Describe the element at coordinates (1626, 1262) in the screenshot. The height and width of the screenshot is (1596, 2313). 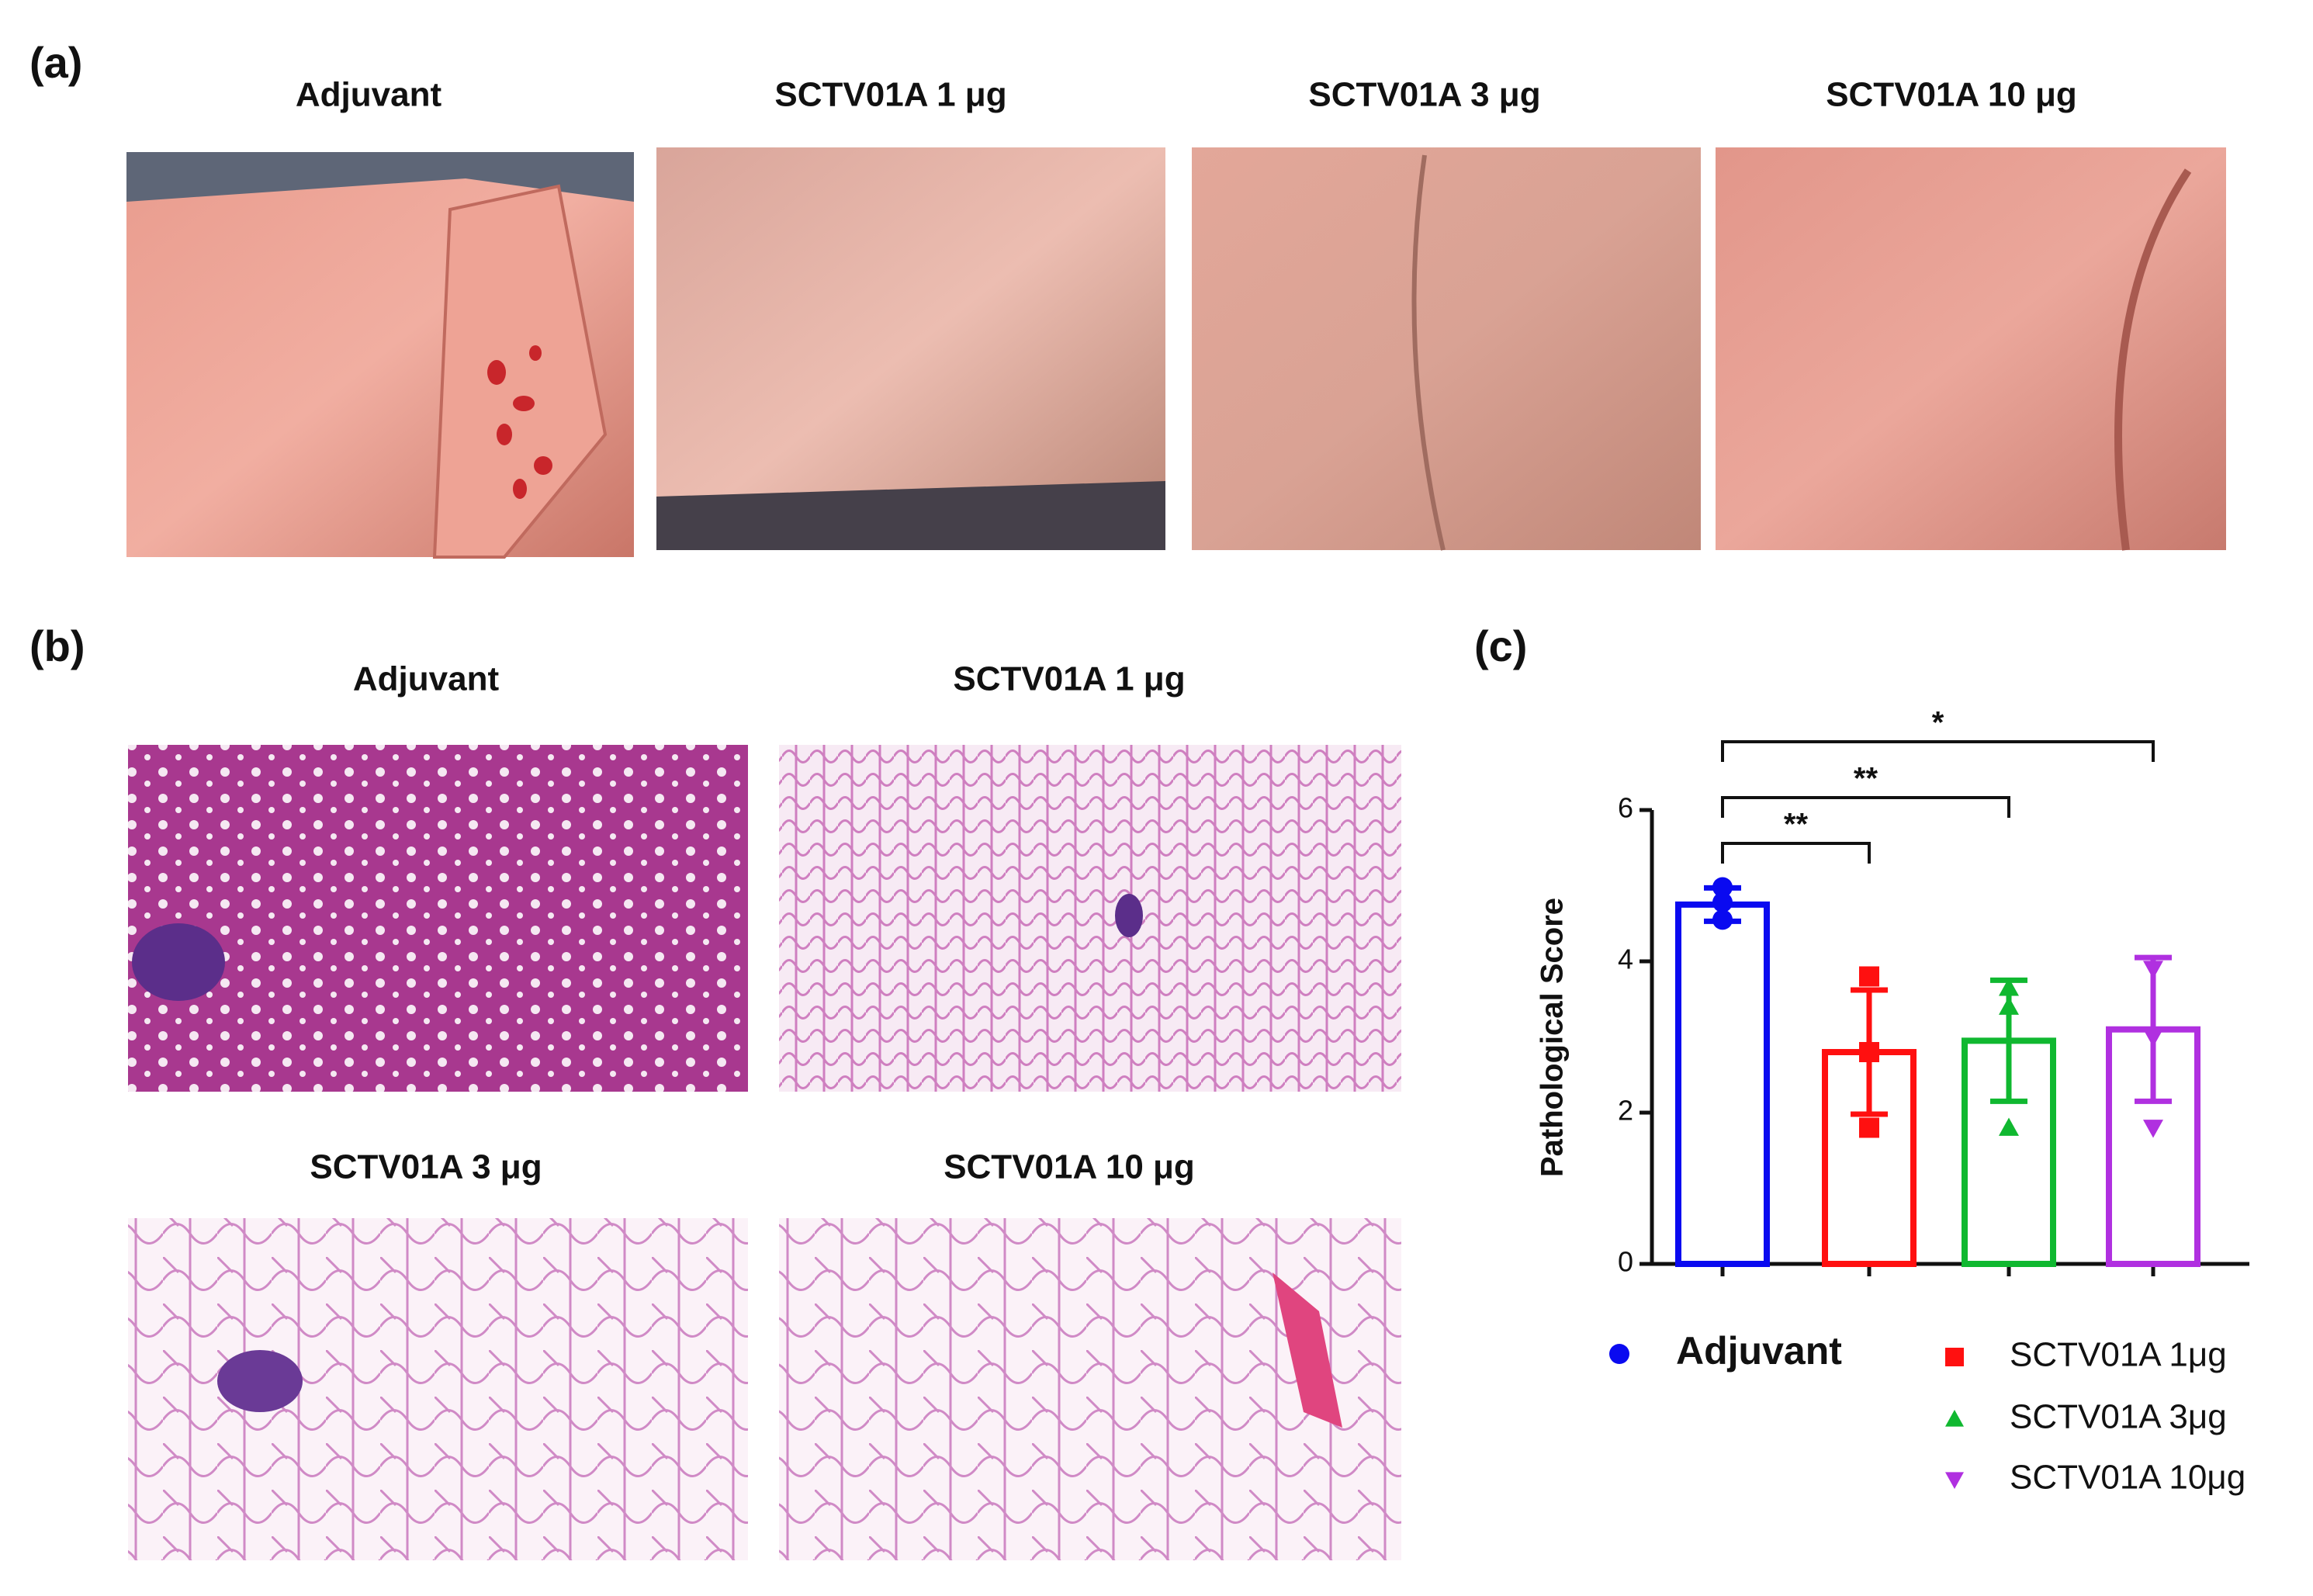
I see `y-tick-label: 0` at that location.